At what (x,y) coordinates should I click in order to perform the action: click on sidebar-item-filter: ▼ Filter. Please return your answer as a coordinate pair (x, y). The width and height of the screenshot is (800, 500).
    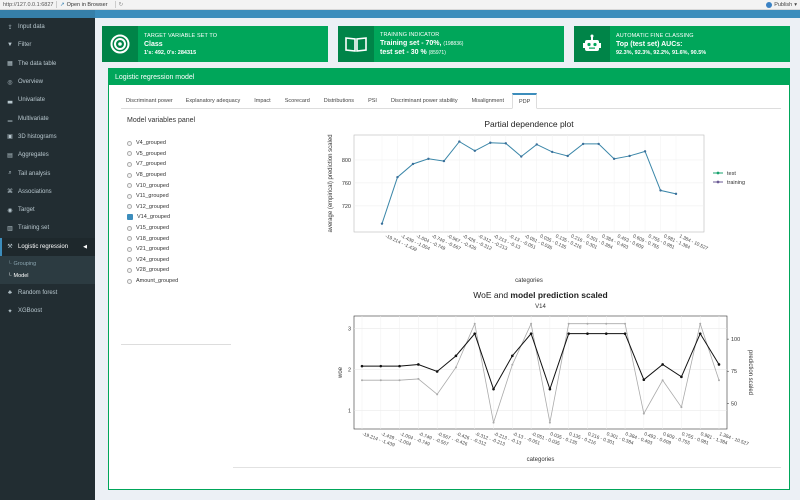
    Looking at the image, I should click on (47, 45).